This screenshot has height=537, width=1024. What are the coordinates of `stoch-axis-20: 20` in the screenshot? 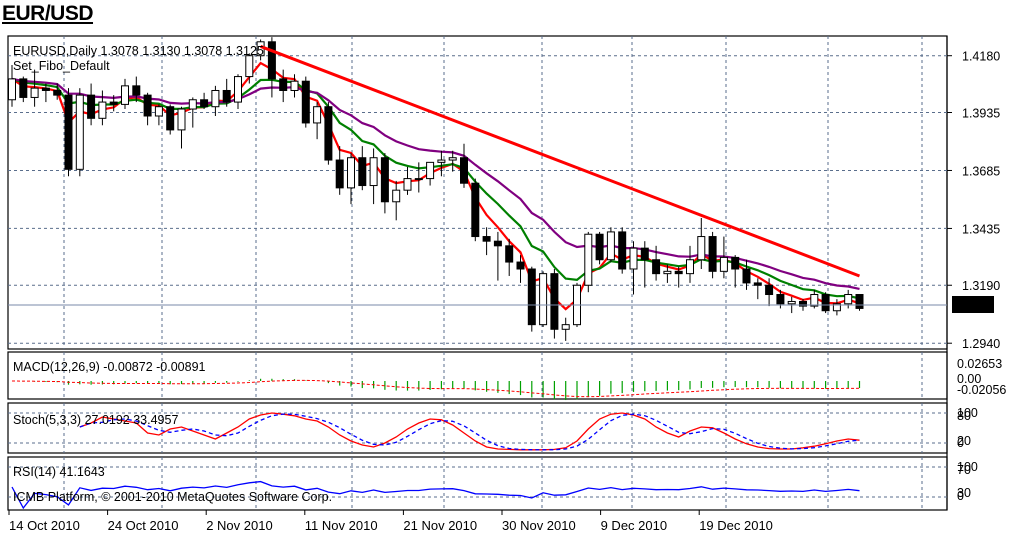 It's located at (964, 441).